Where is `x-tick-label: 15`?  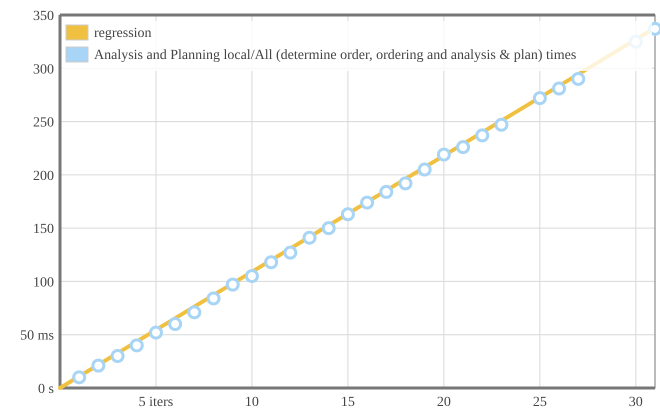 x-tick-label: 15 is located at coordinates (347, 402).